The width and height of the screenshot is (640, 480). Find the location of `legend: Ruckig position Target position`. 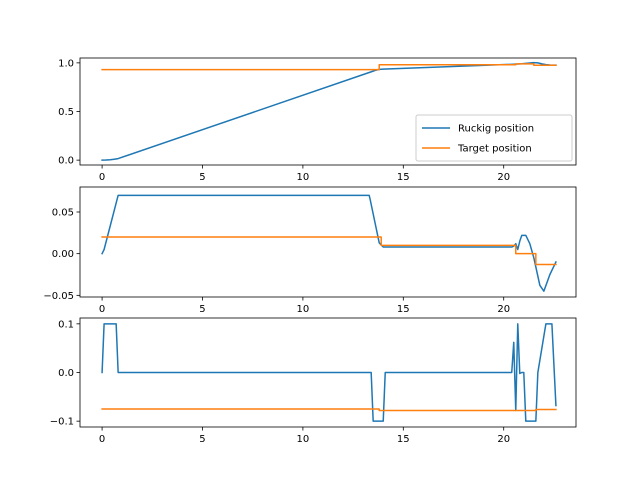

legend: Ruckig position Target position is located at coordinates (494, 138).